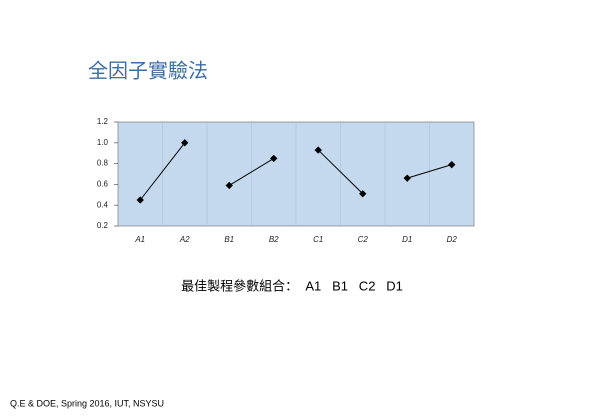  I want to click on y-tick-label: 0.6, so click(103, 184).